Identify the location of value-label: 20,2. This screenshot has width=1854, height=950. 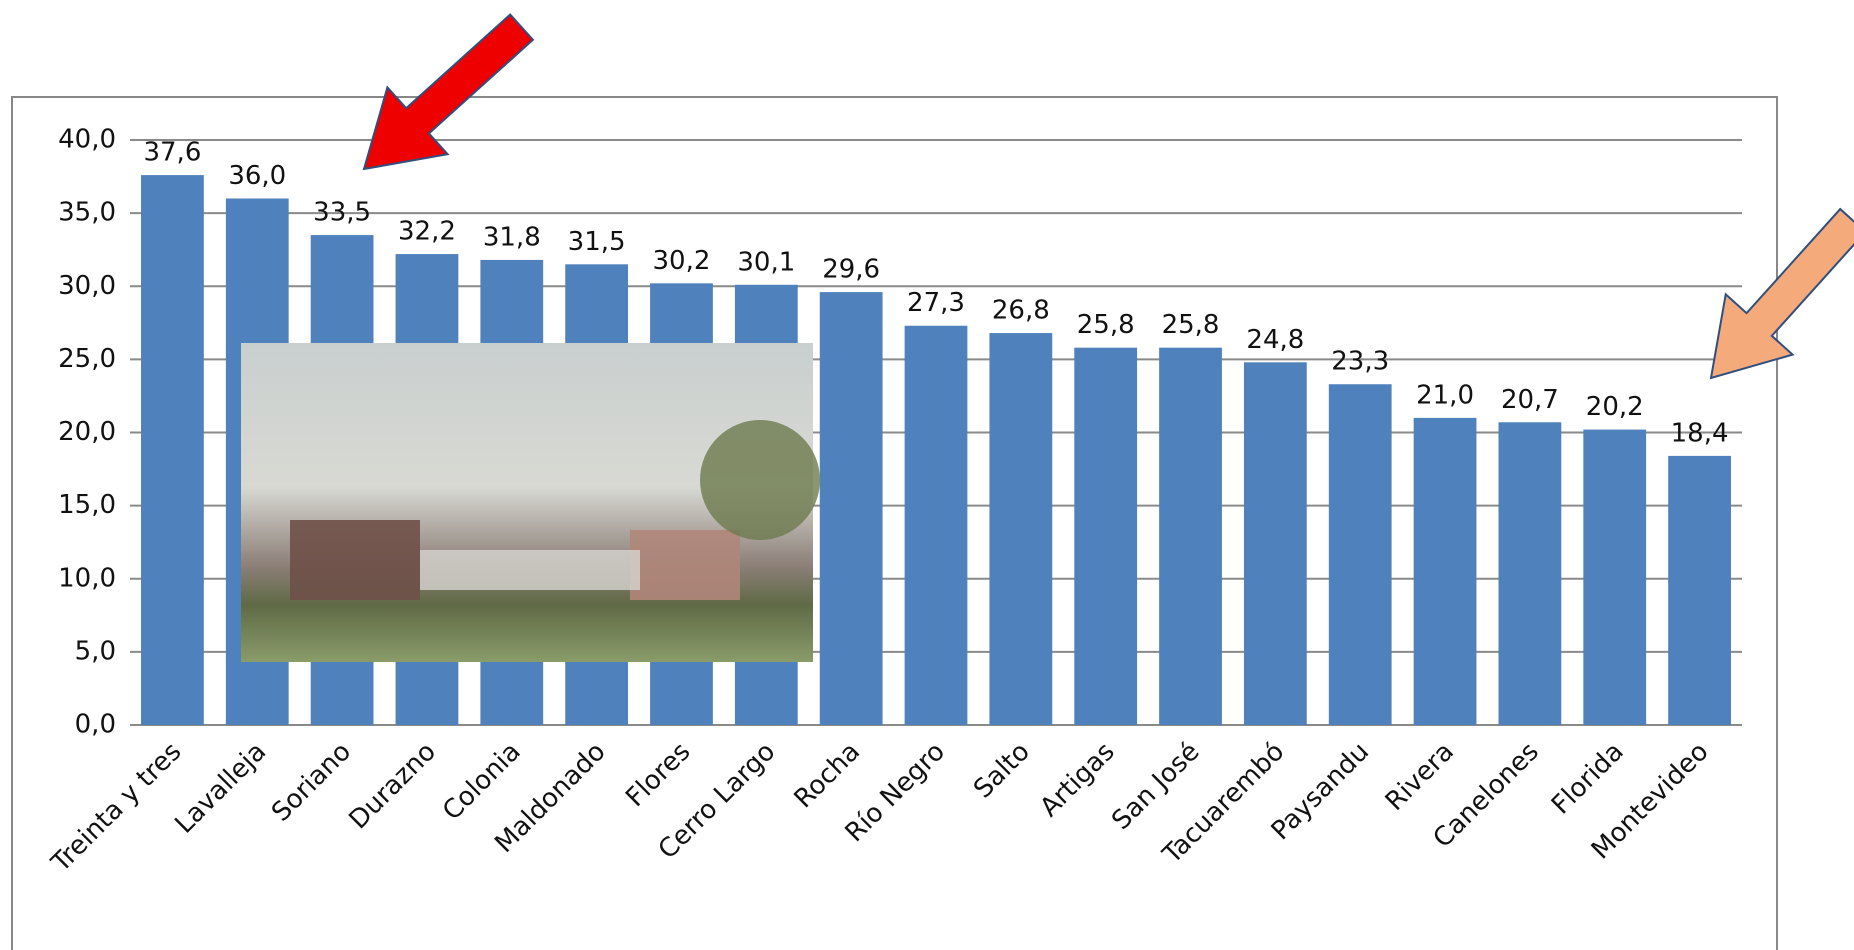
(1615, 407).